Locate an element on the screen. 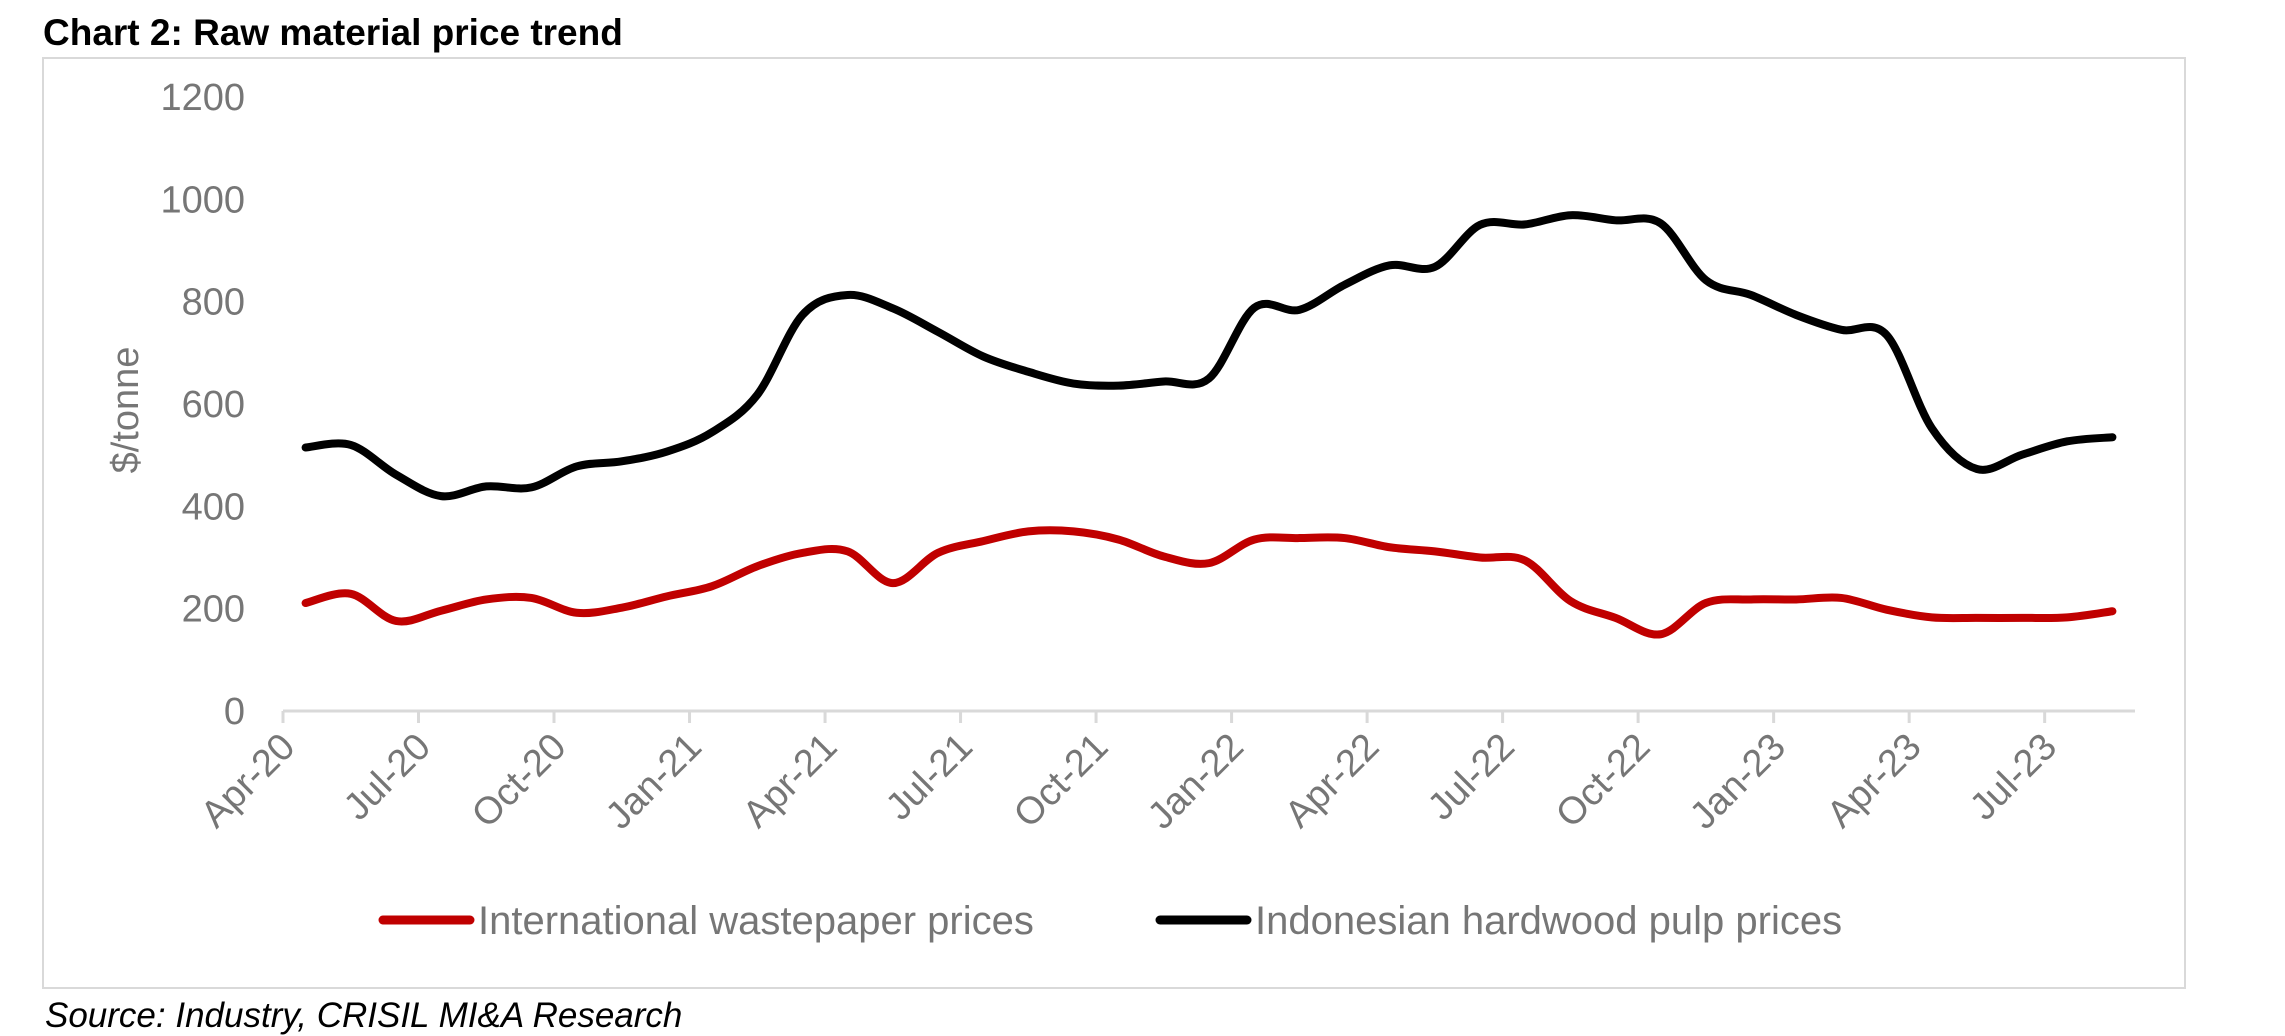 The image size is (2285, 1036). x-tick-label: Oct-20 is located at coordinates (519, 781).